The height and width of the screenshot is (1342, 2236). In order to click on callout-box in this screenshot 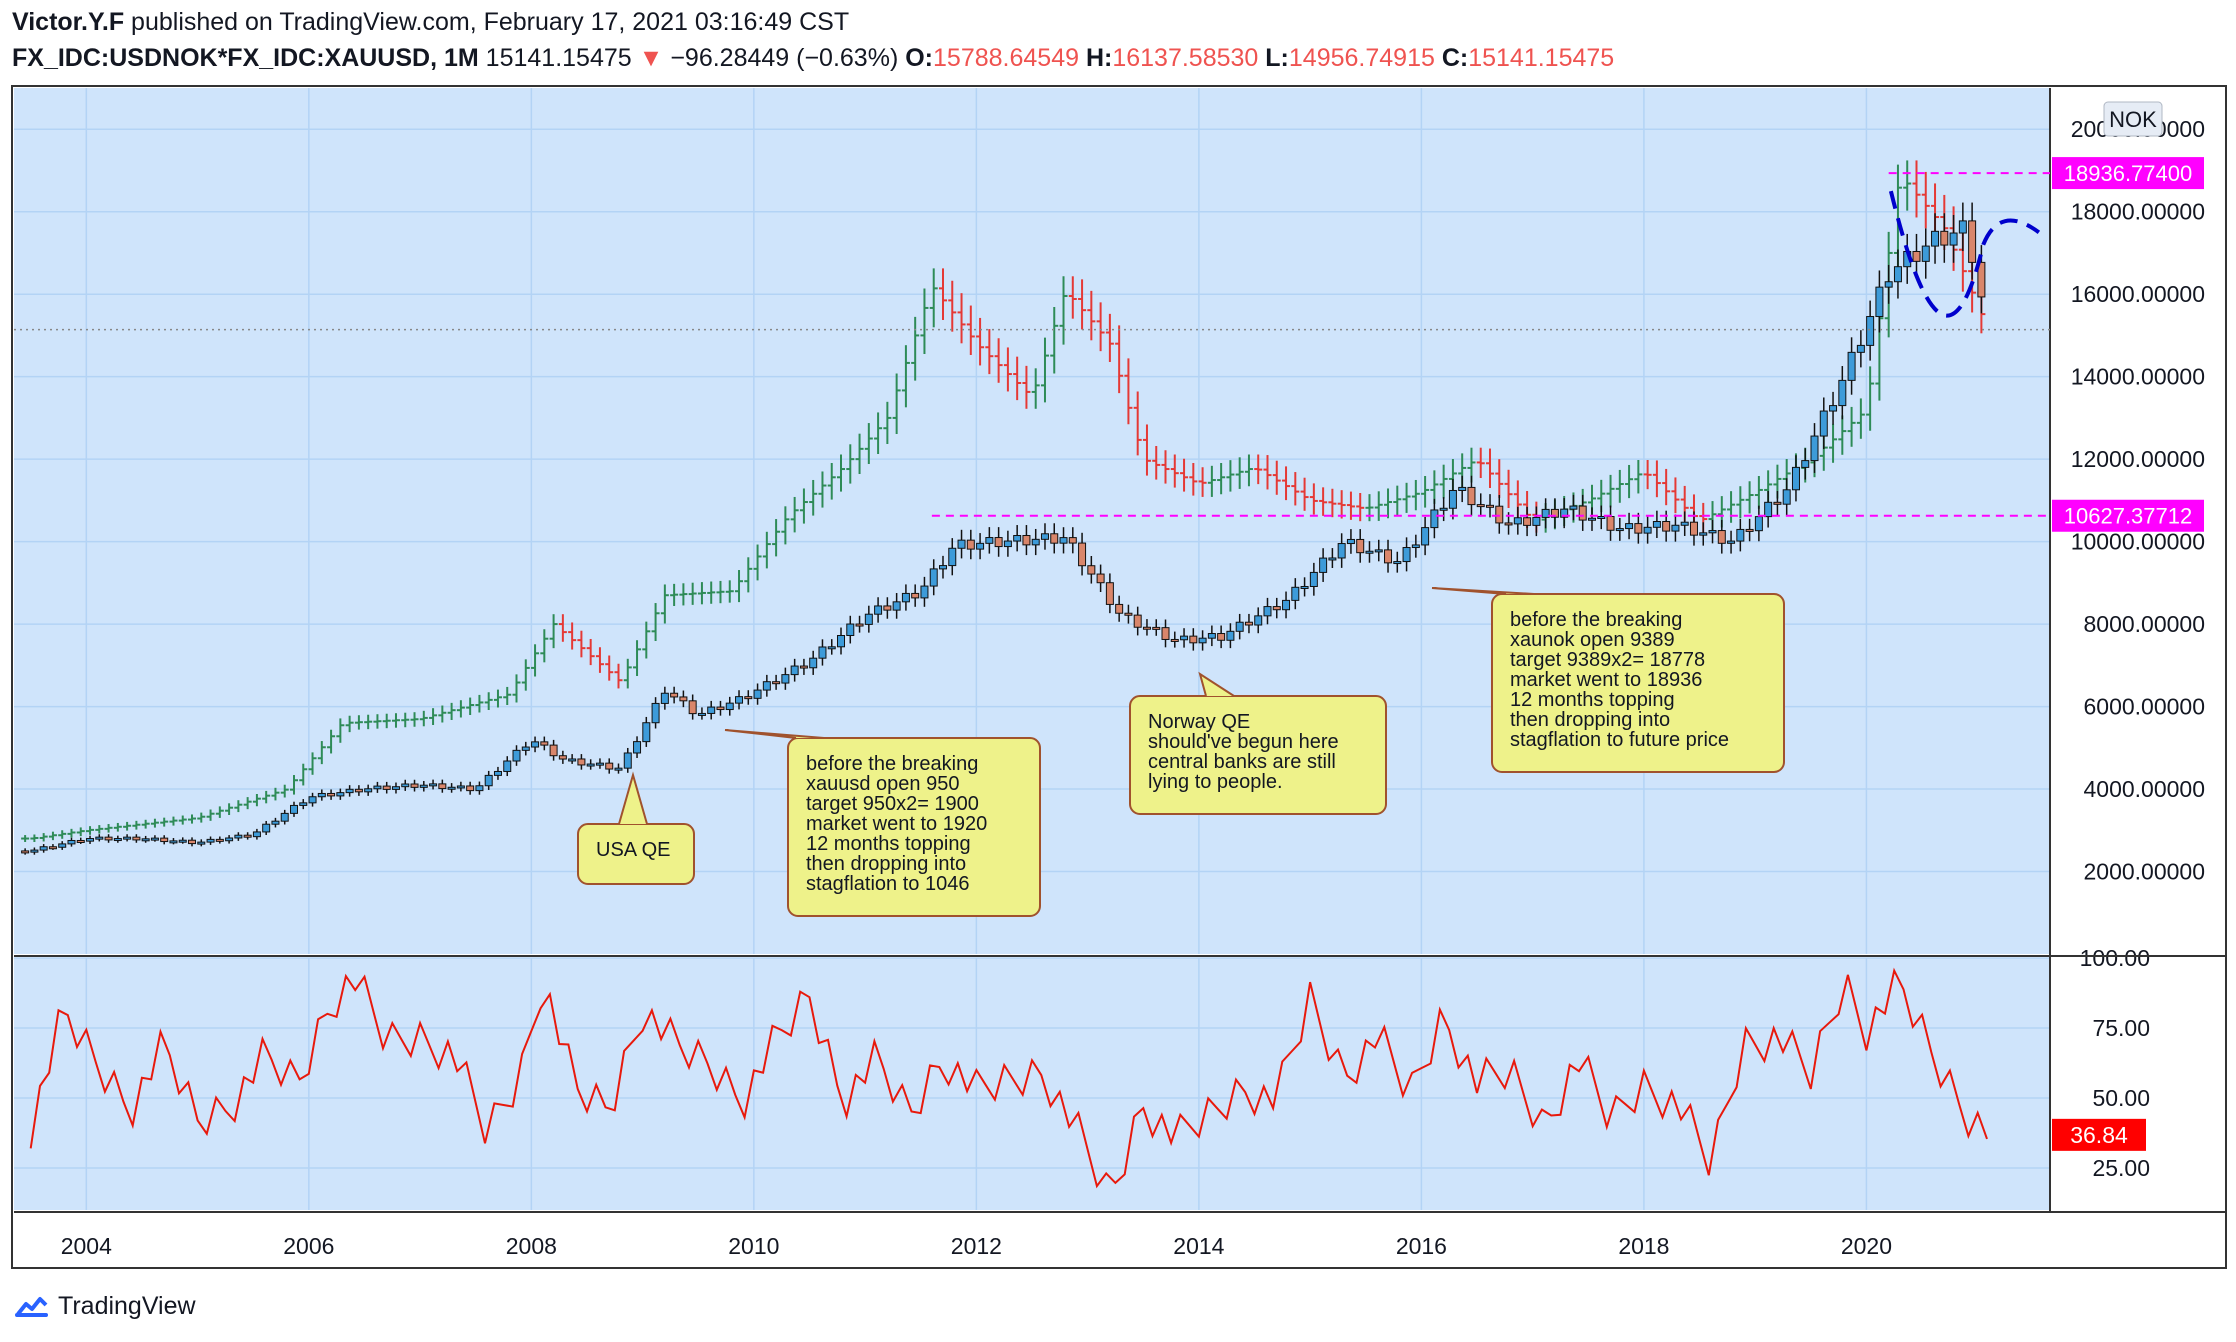, I will do `click(1638, 683)`.